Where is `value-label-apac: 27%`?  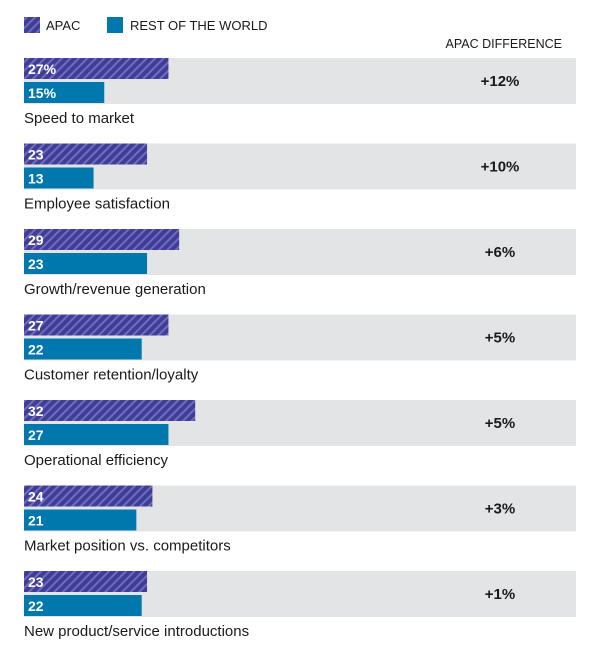
value-label-apac: 27% is located at coordinates (42, 69).